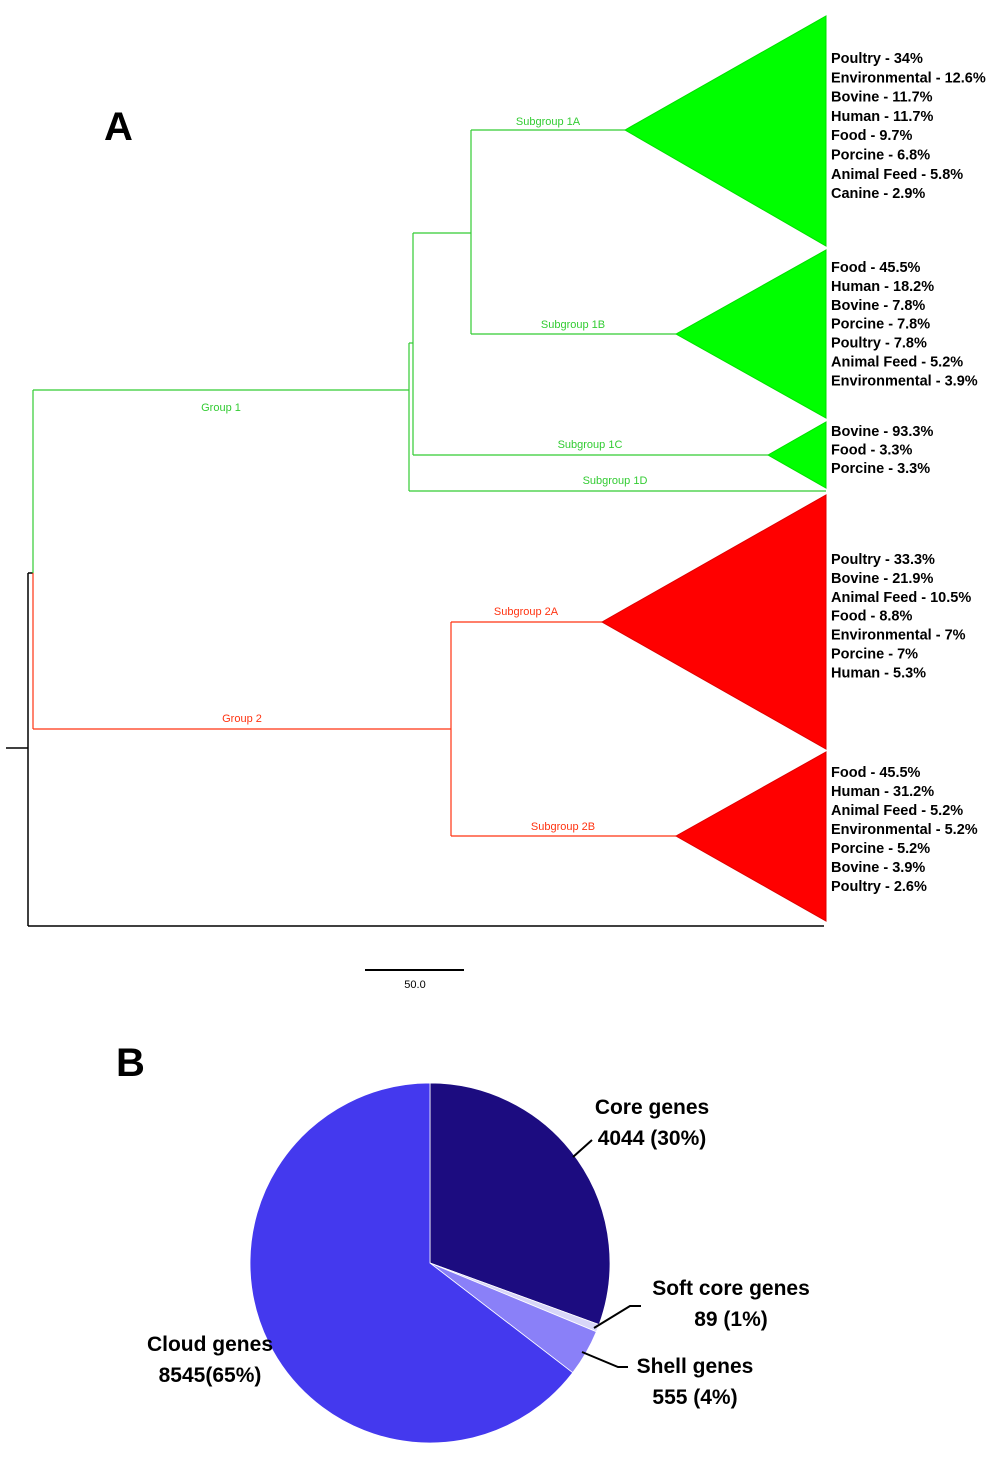  Describe the element at coordinates (695, 1366) in the screenshot. I see `shell-genes-label: Shell genes` at that location.